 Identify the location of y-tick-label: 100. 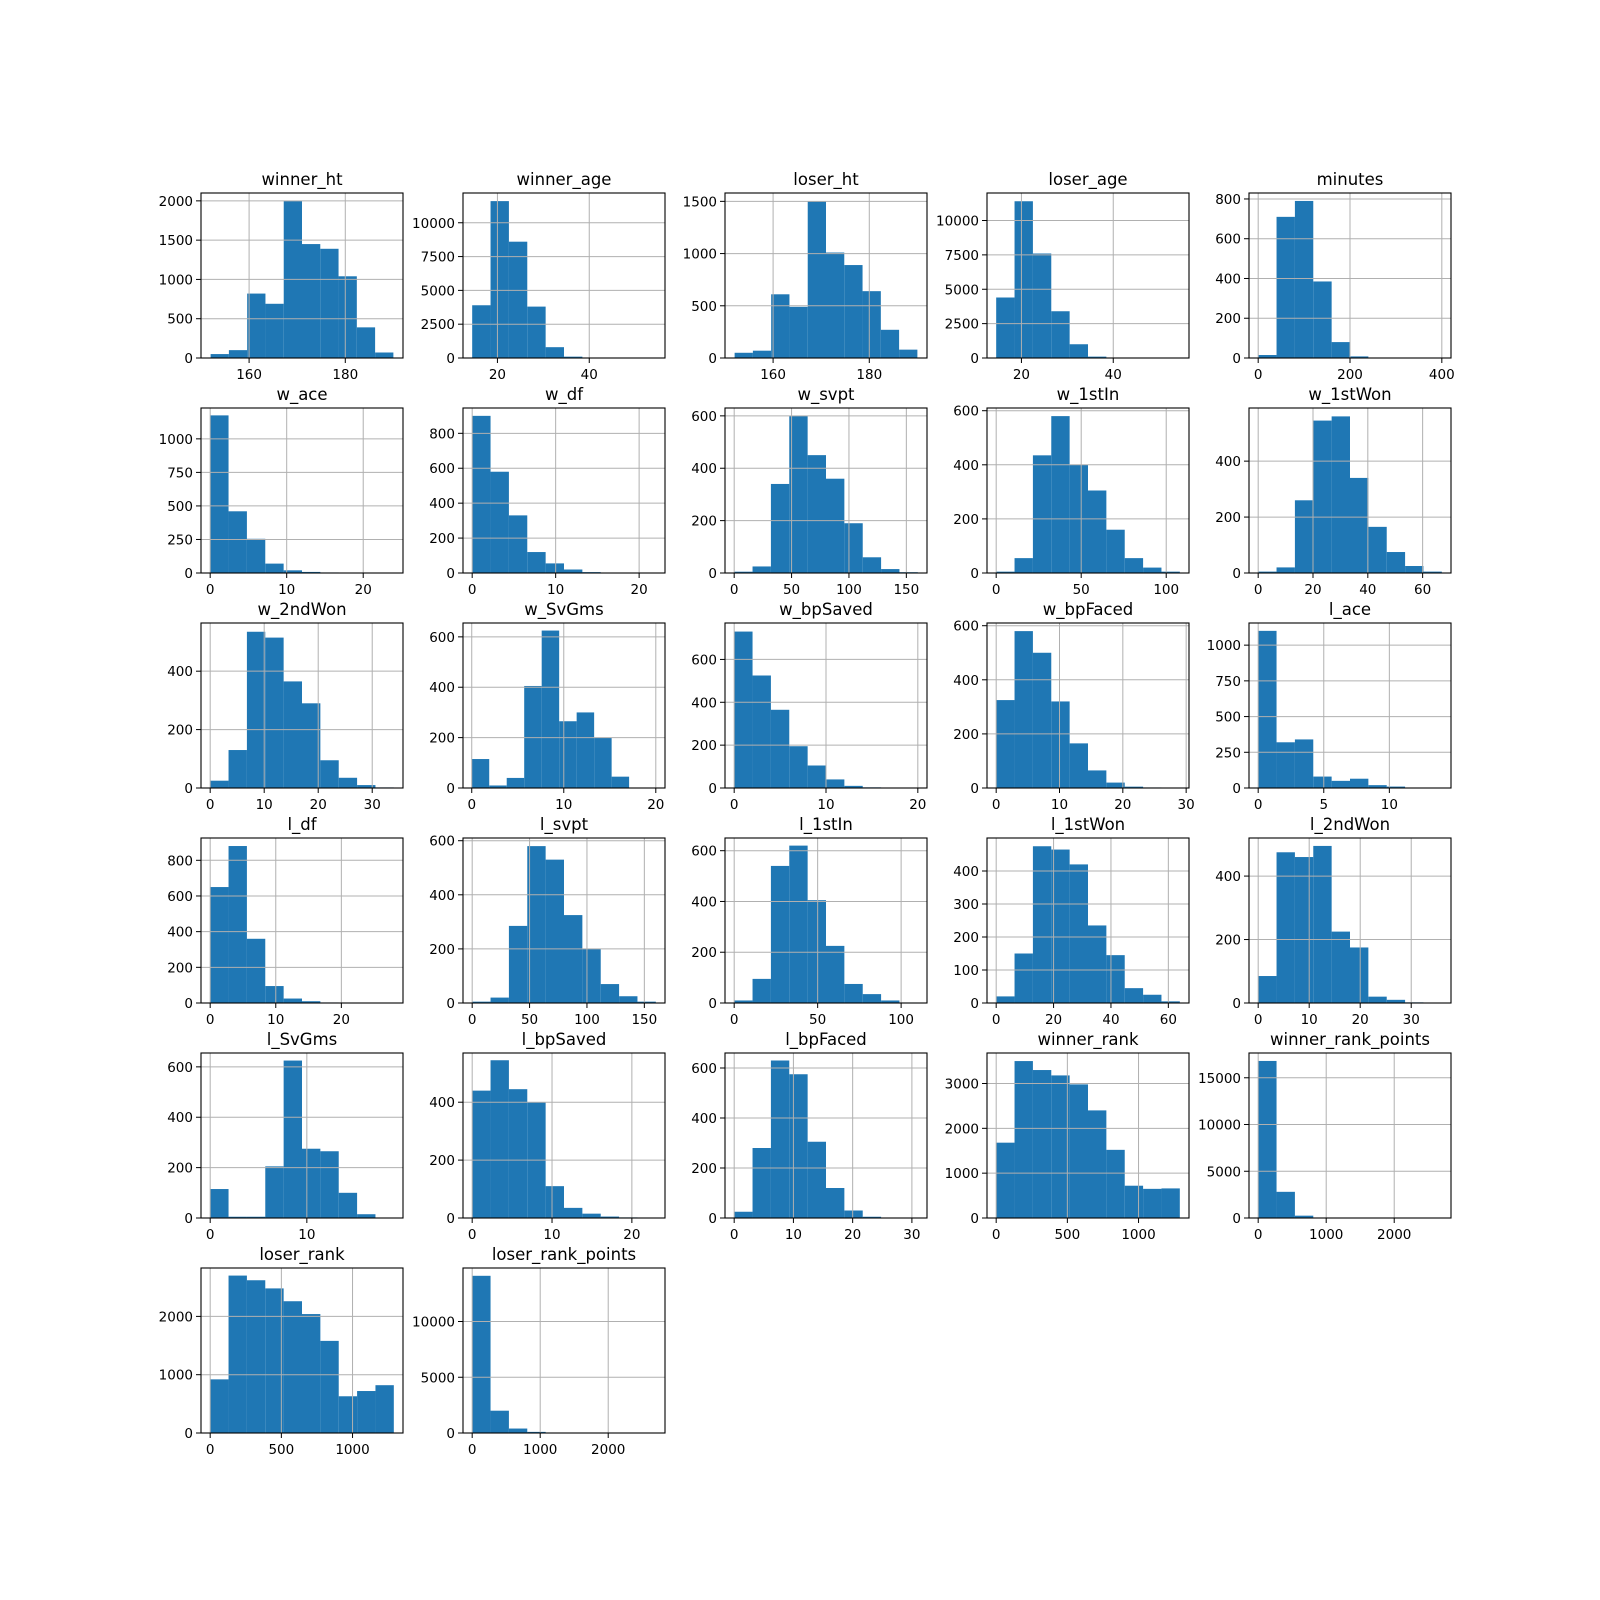
(966, 971).